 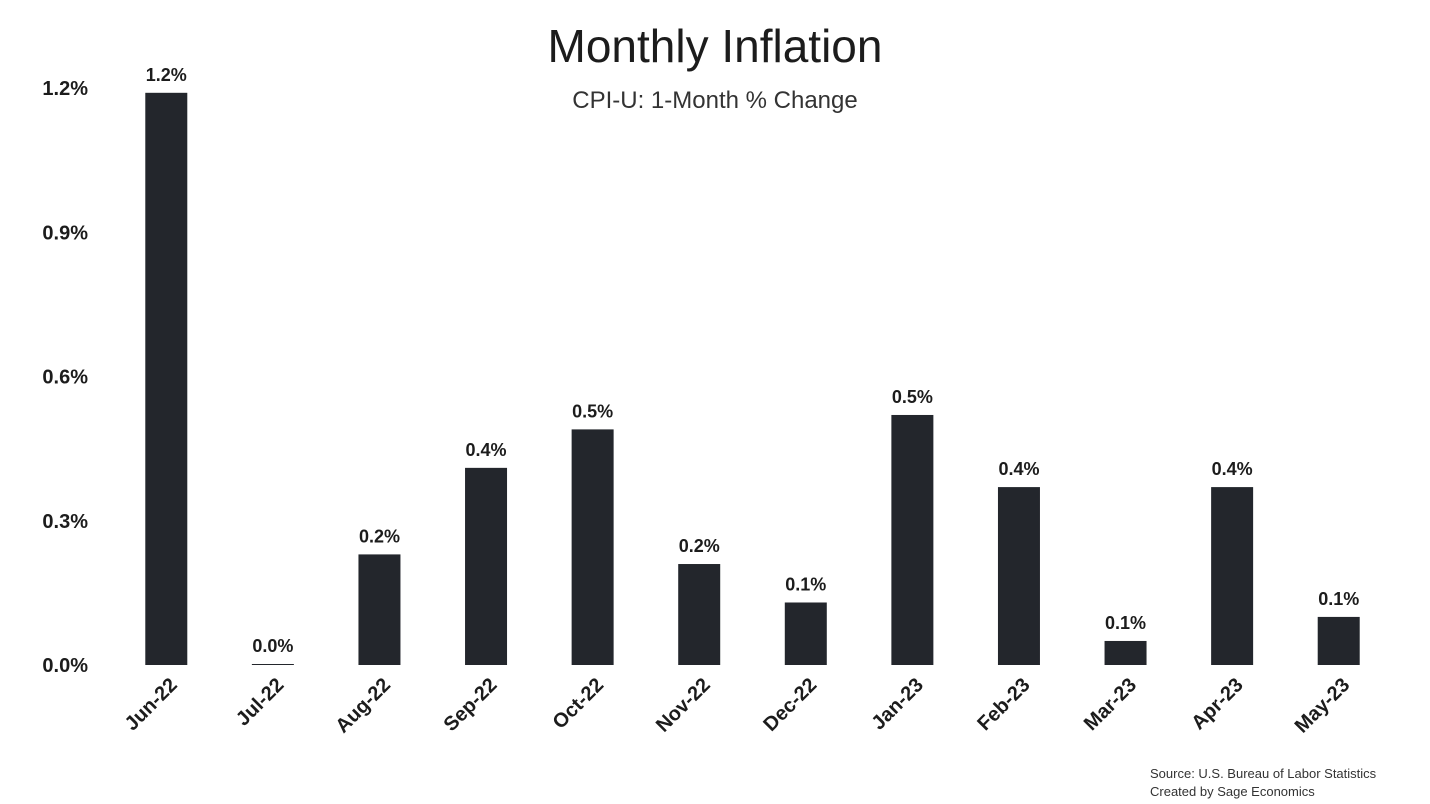 I want to click on chart-title: Monthly Inflation, so click(x=715, y=46).